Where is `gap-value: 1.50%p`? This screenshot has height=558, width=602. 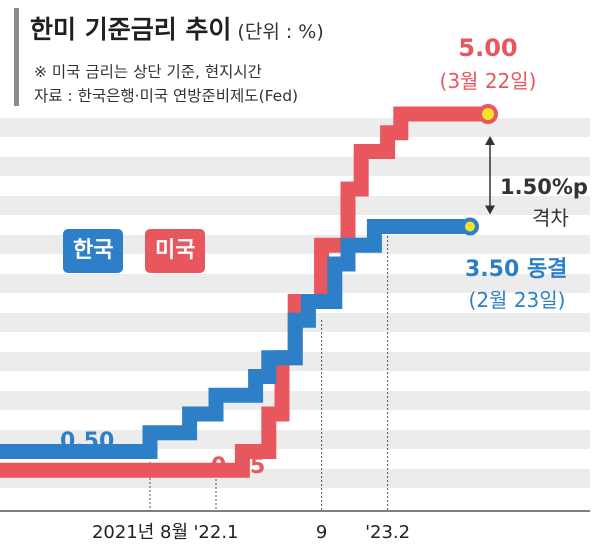 gap-value: 1.50%p is located at coordinates (544, 187).